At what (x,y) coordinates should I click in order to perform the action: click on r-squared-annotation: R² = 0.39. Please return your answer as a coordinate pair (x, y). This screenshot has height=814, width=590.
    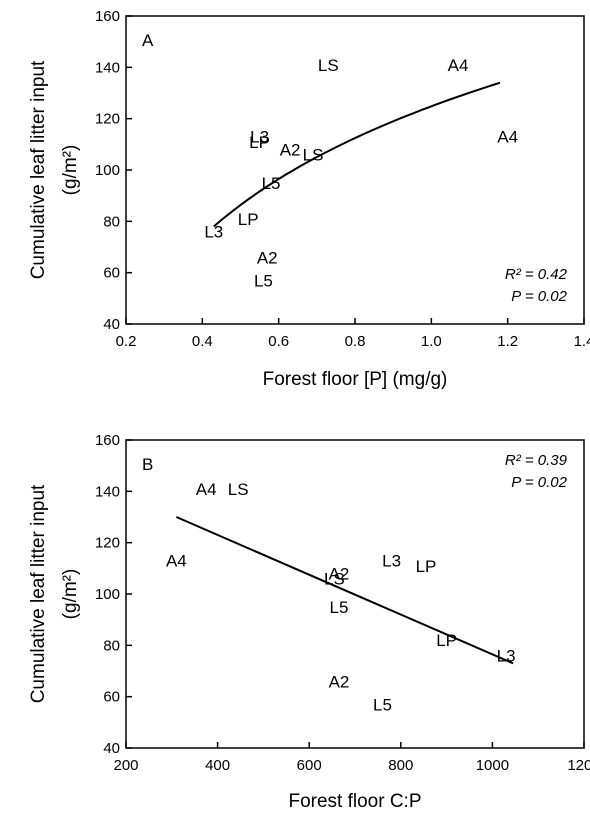
    Looking at the image, I should click on (536, 460).